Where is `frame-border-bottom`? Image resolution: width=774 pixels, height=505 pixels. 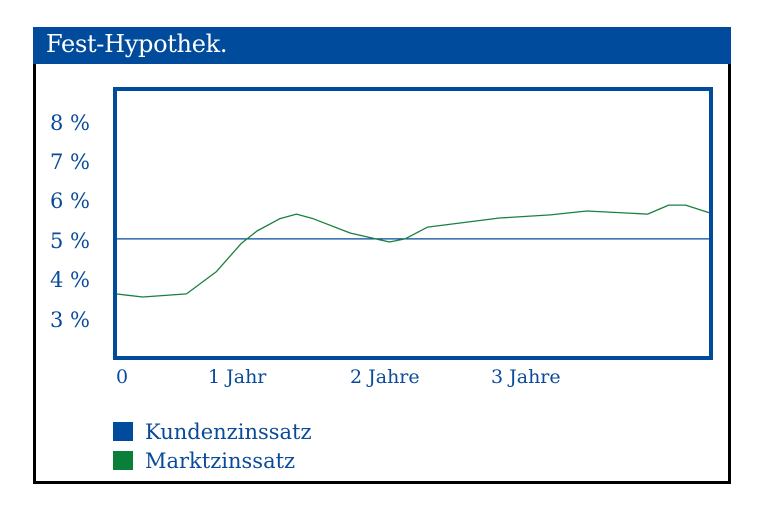
frame-border-bottom is located at coordinates (382, 482).